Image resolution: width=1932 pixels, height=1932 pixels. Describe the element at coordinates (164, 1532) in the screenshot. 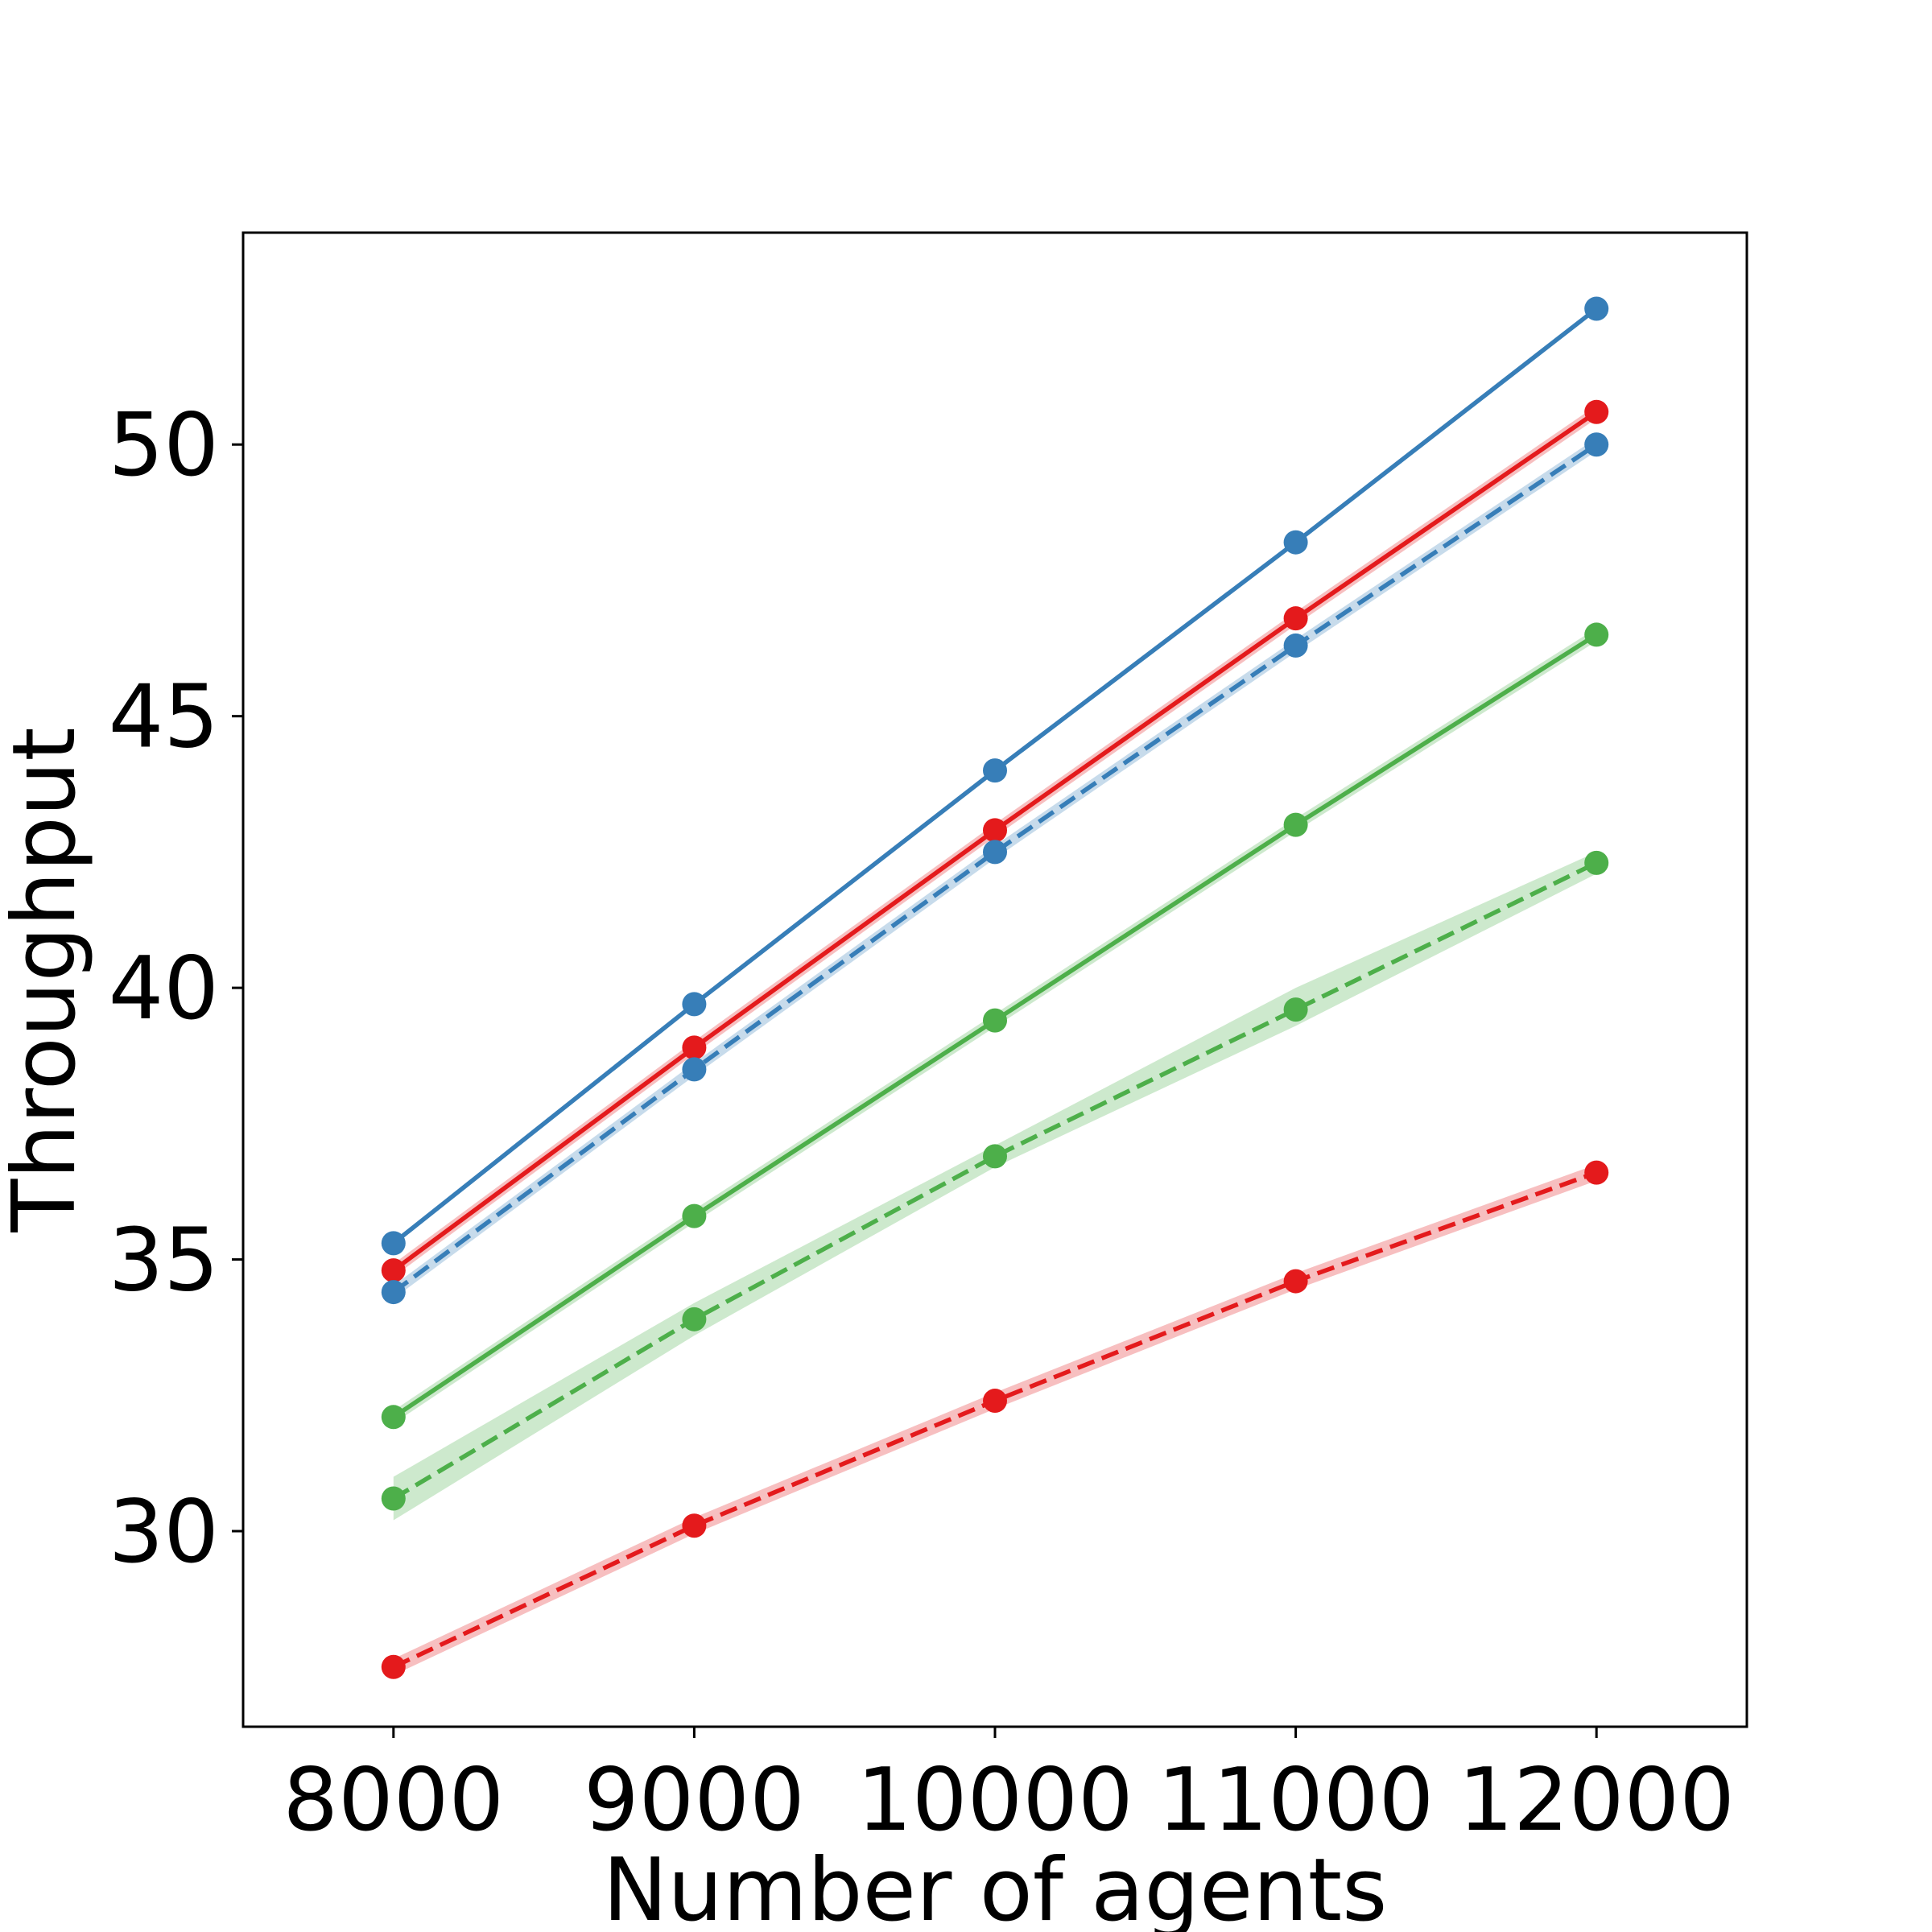

I see `y-tick-label-30: 30` at that location.